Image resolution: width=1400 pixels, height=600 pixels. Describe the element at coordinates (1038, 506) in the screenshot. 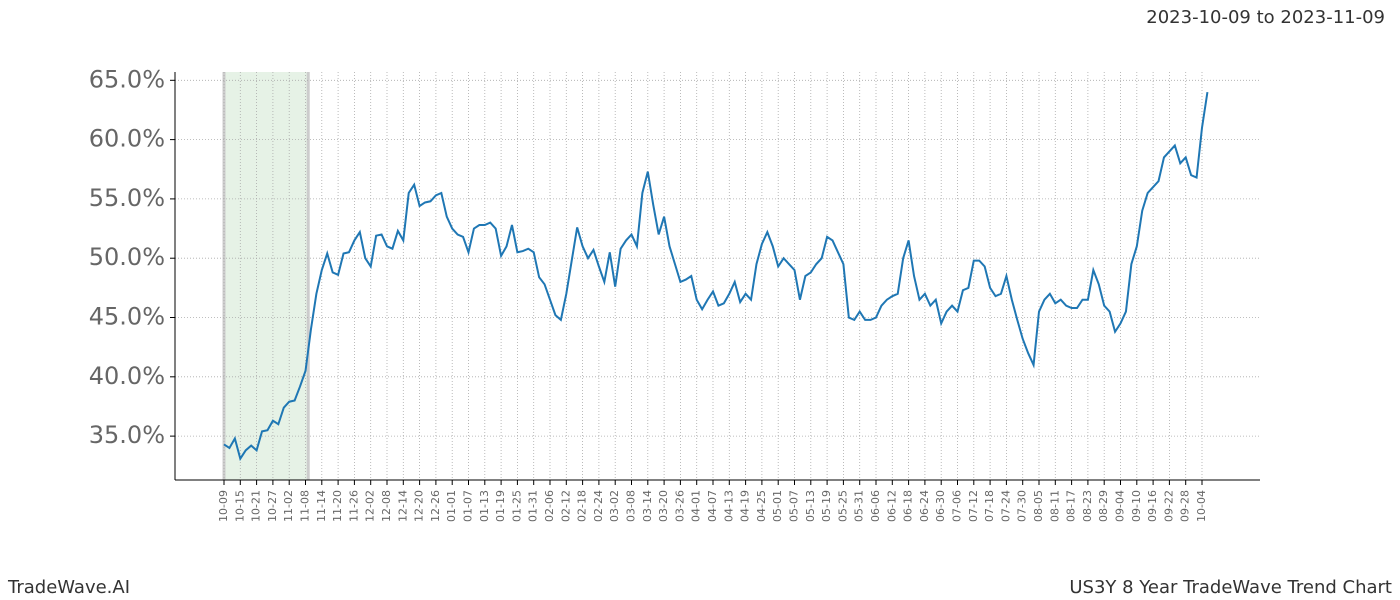

I see `x-tick-label: 08-05` at that location.